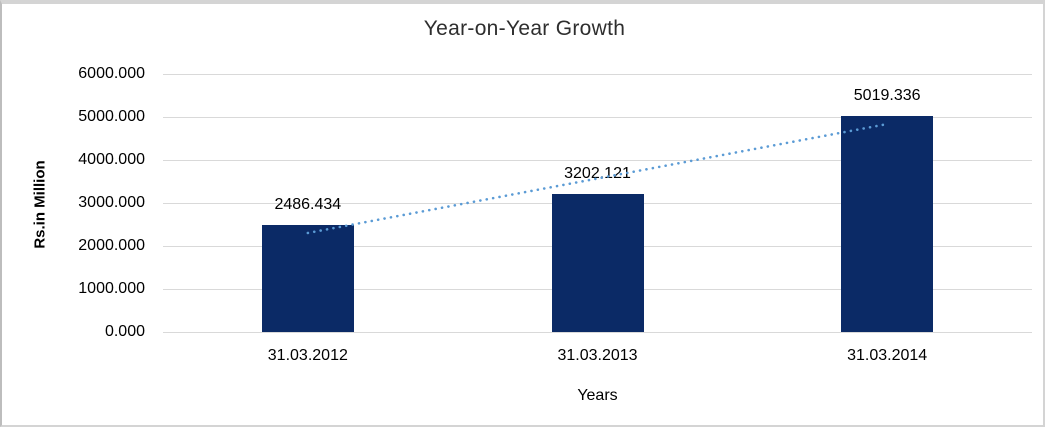 The image size is (1052, 432). I want to click on x-tick-label: 31.03.2013, so click(597, 355).